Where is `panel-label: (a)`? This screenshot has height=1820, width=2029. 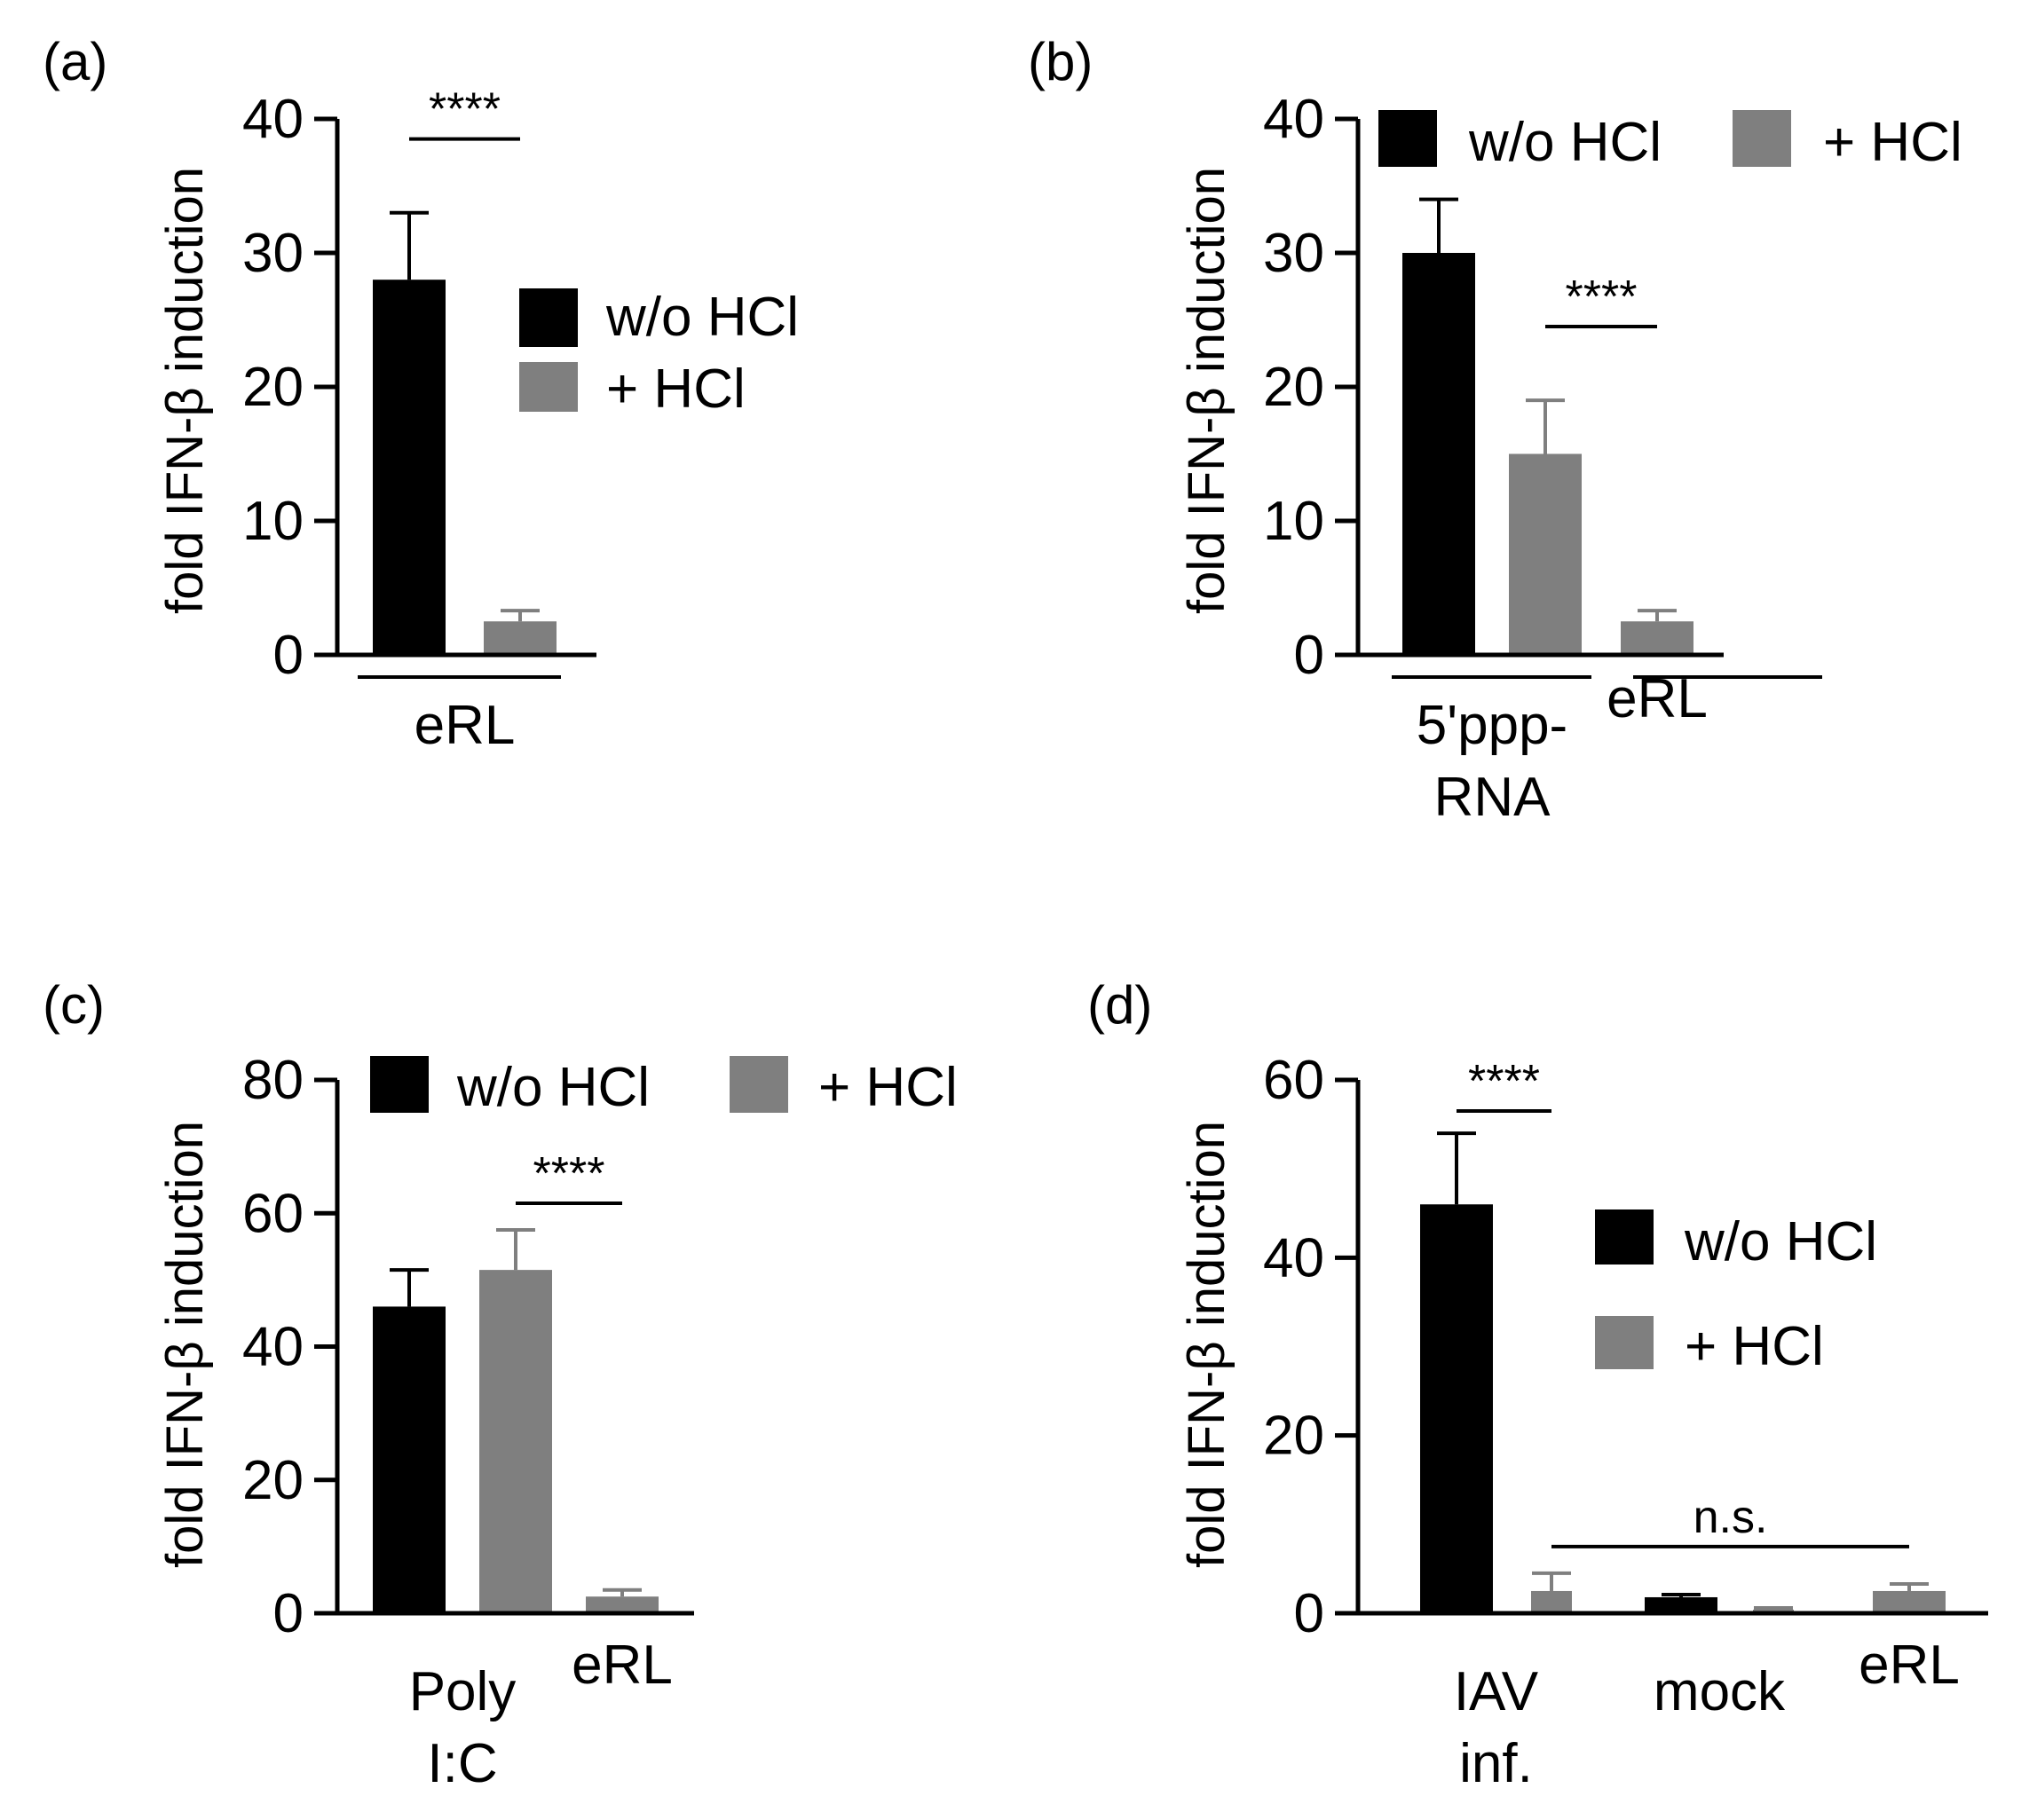
panel-label: (a) is located at coordinates (75, 61).